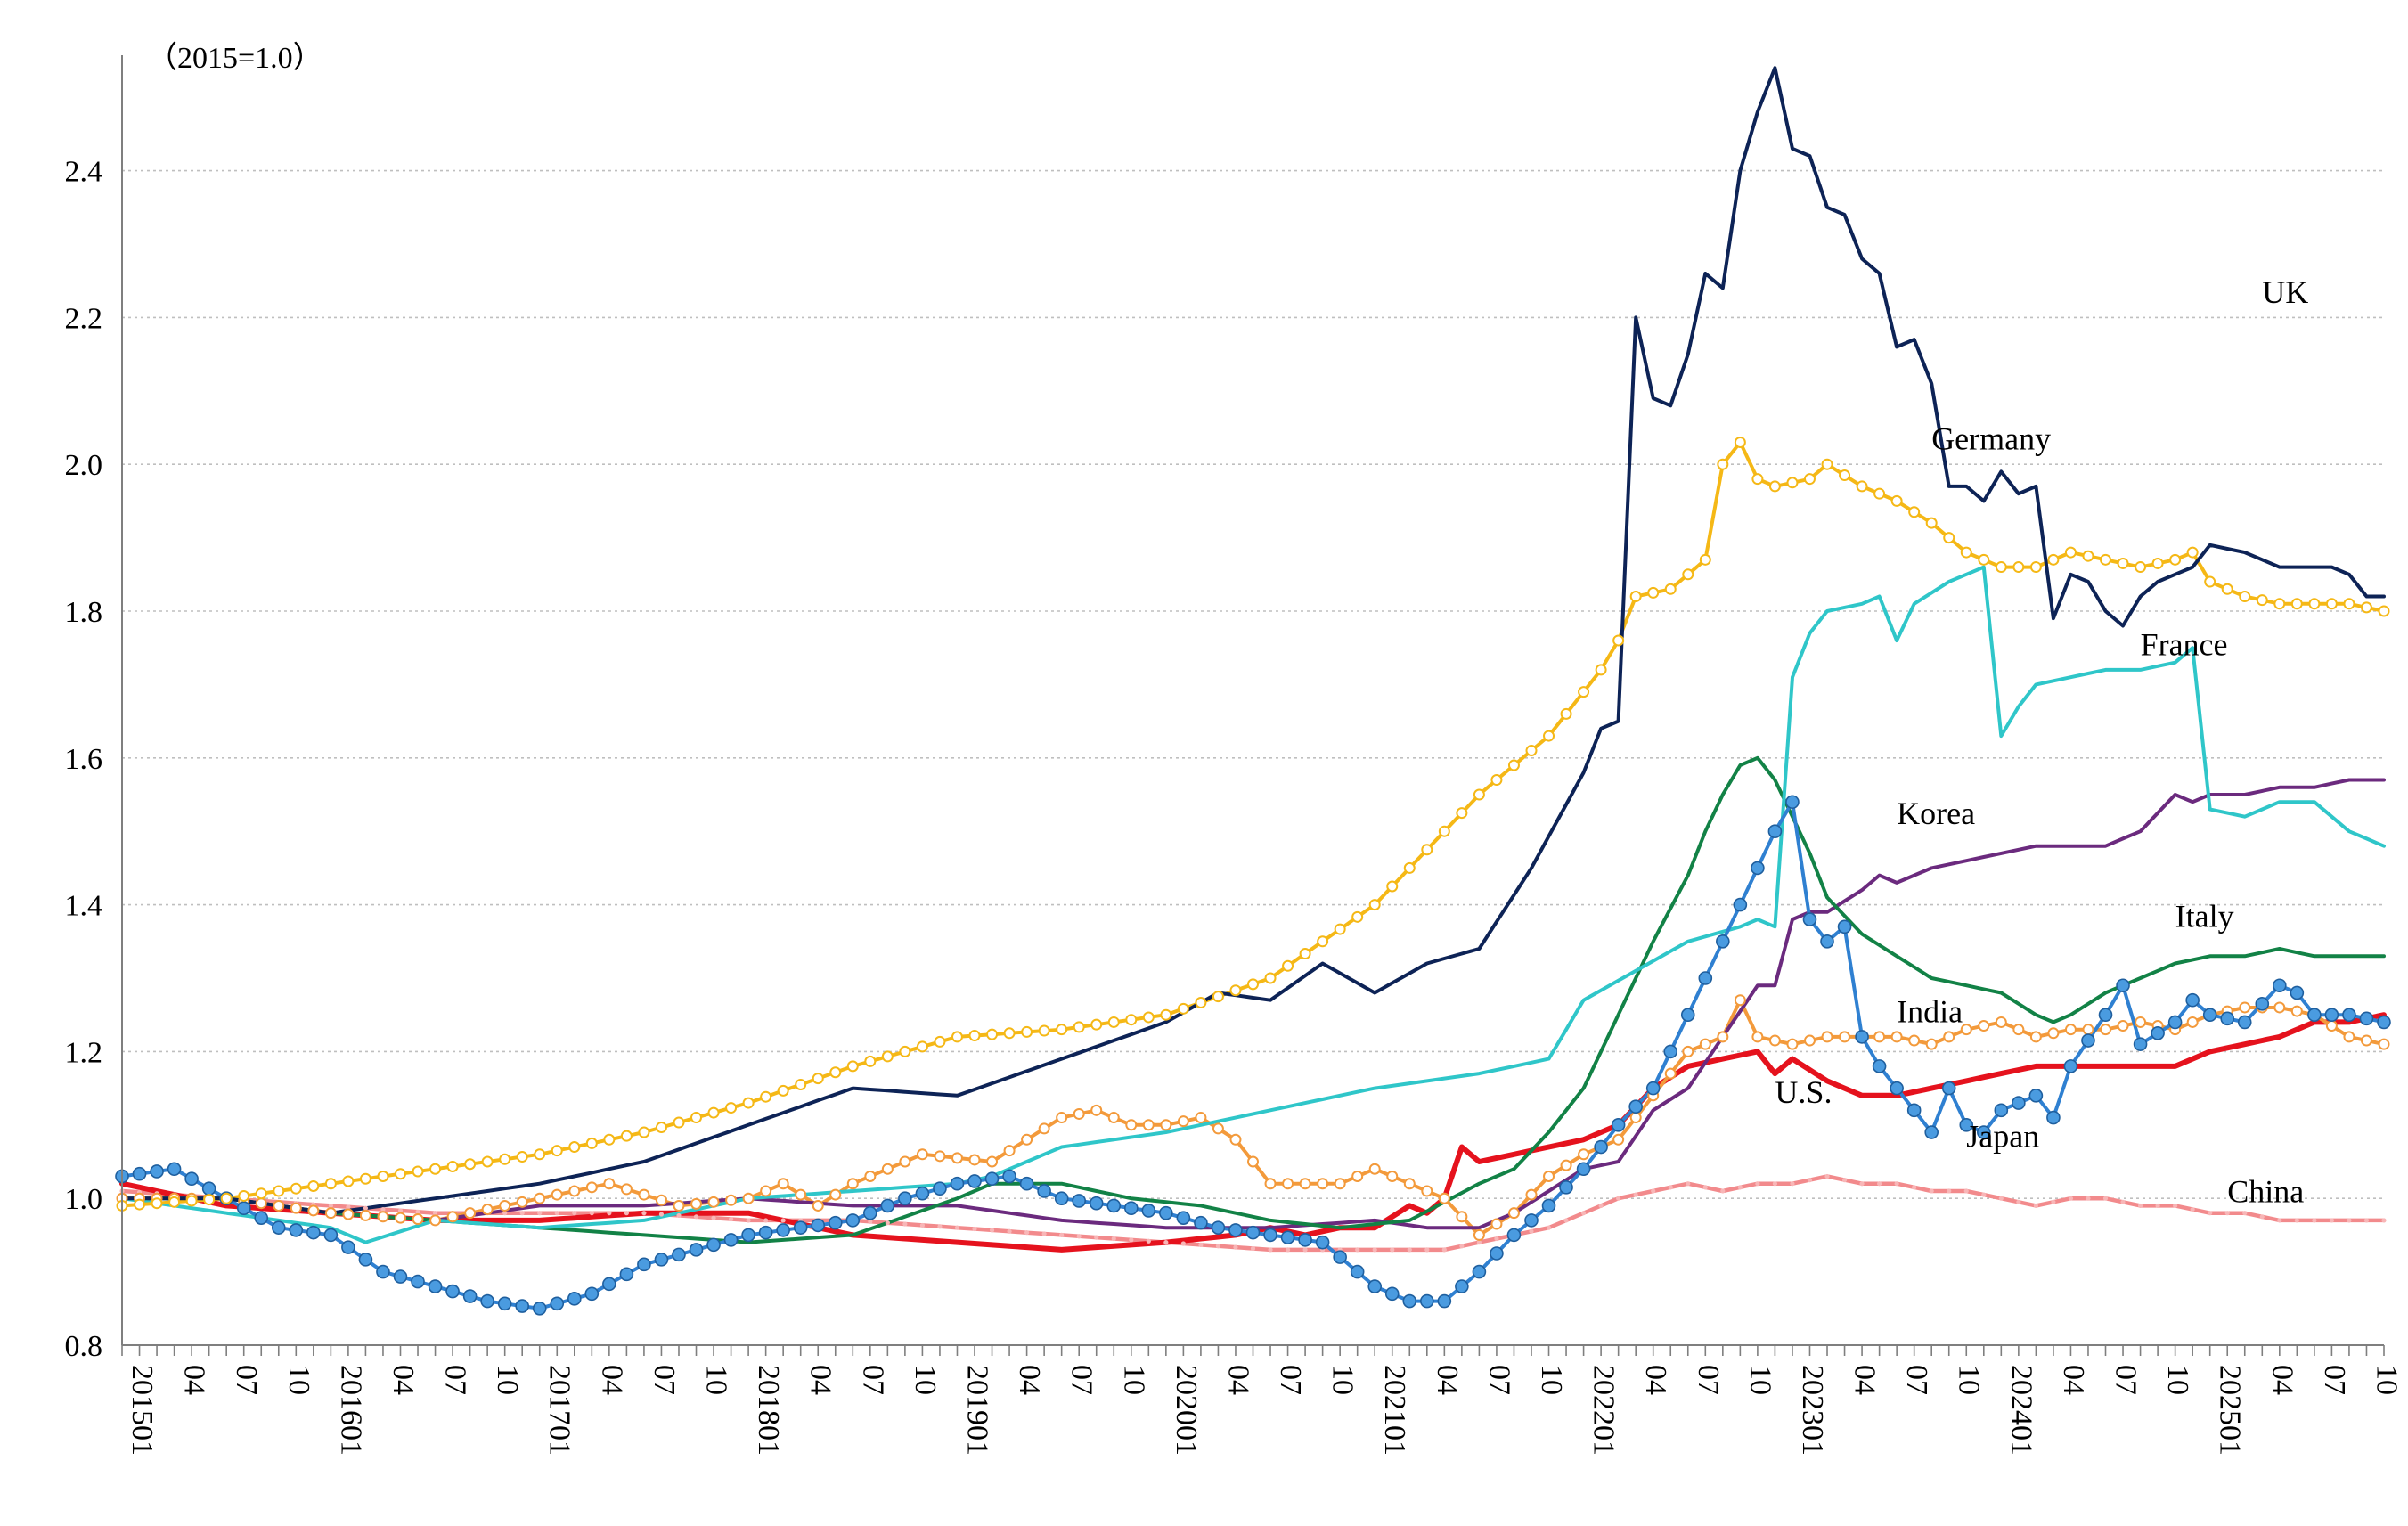  I want to click on x-tick-label: 201801, so click(768, 1410).